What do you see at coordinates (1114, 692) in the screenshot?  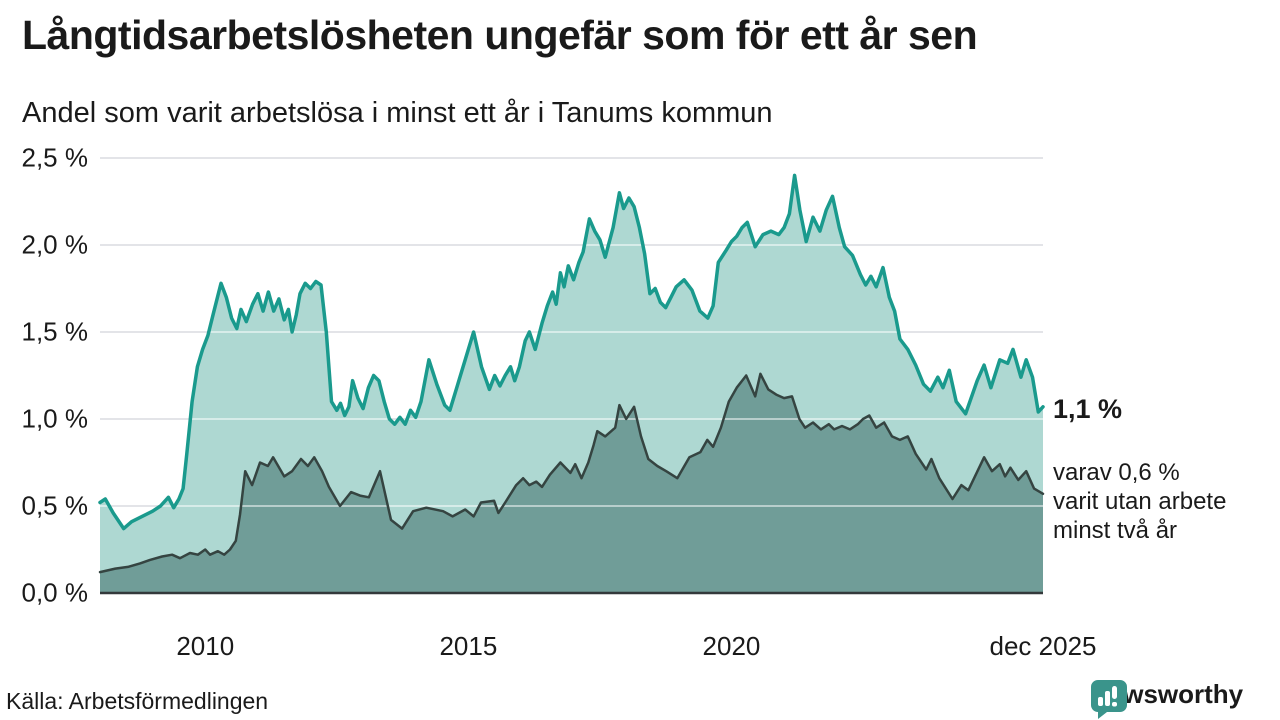 I see `logo-exclamation-bar` at bounding box center [1114, 692].